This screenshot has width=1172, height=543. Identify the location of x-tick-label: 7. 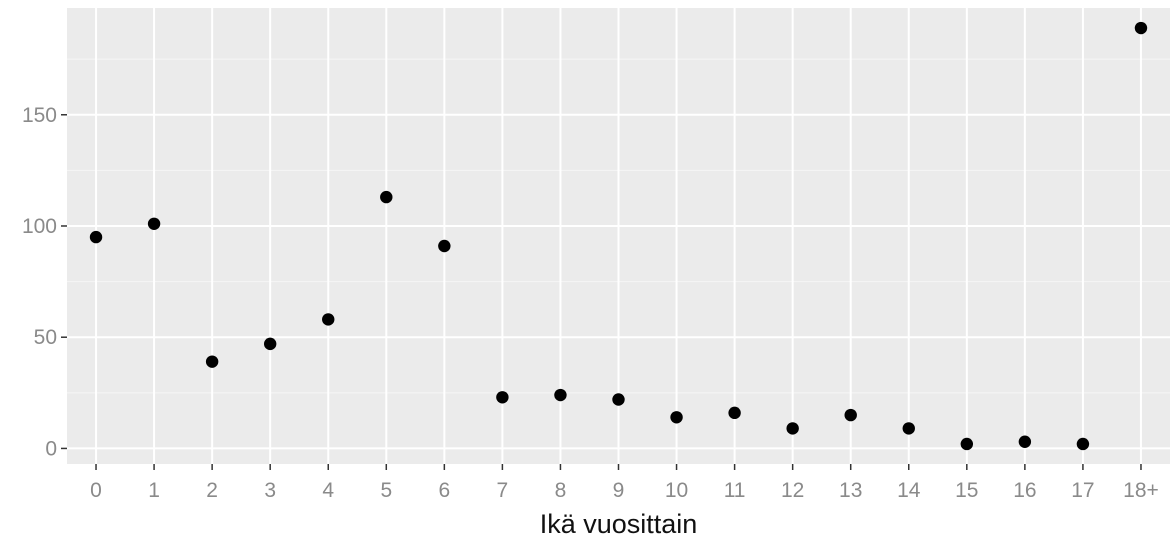
(503, 490).